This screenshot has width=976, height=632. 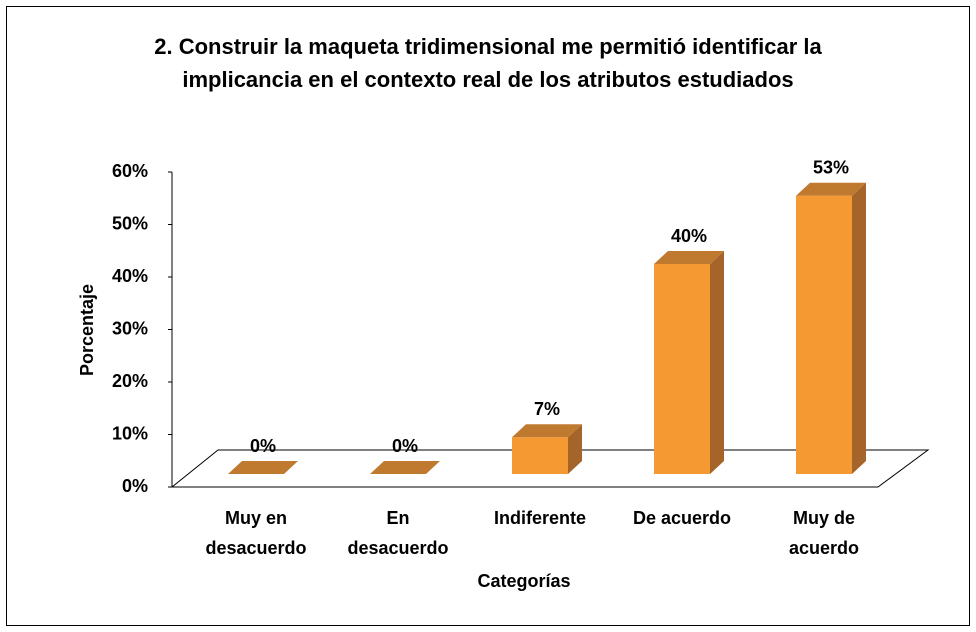 What do you see at coordinates (539, 518) in the screenshot?
I see `x-tick-label: Indiferente` at bounding box center [539, 518].